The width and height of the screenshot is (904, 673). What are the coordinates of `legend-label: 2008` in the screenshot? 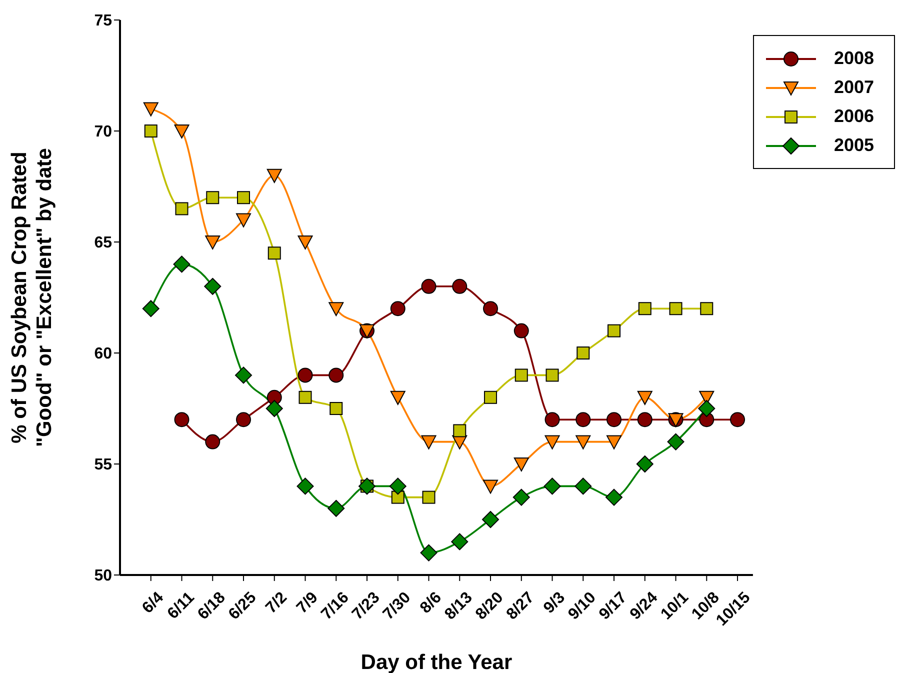 It's located at (854, 58).